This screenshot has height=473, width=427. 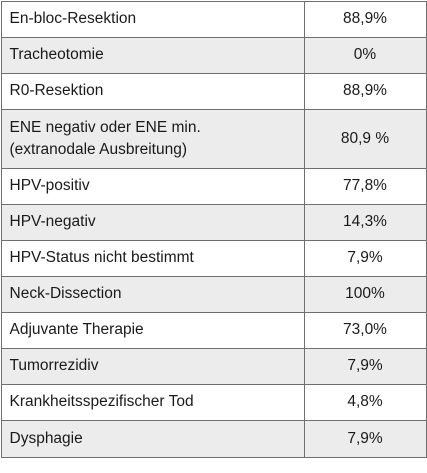 What do you see at coordinates (152, 222) in the screenshot?
I see `row-label: HPV-negativ` at bounding box center [152, 222].